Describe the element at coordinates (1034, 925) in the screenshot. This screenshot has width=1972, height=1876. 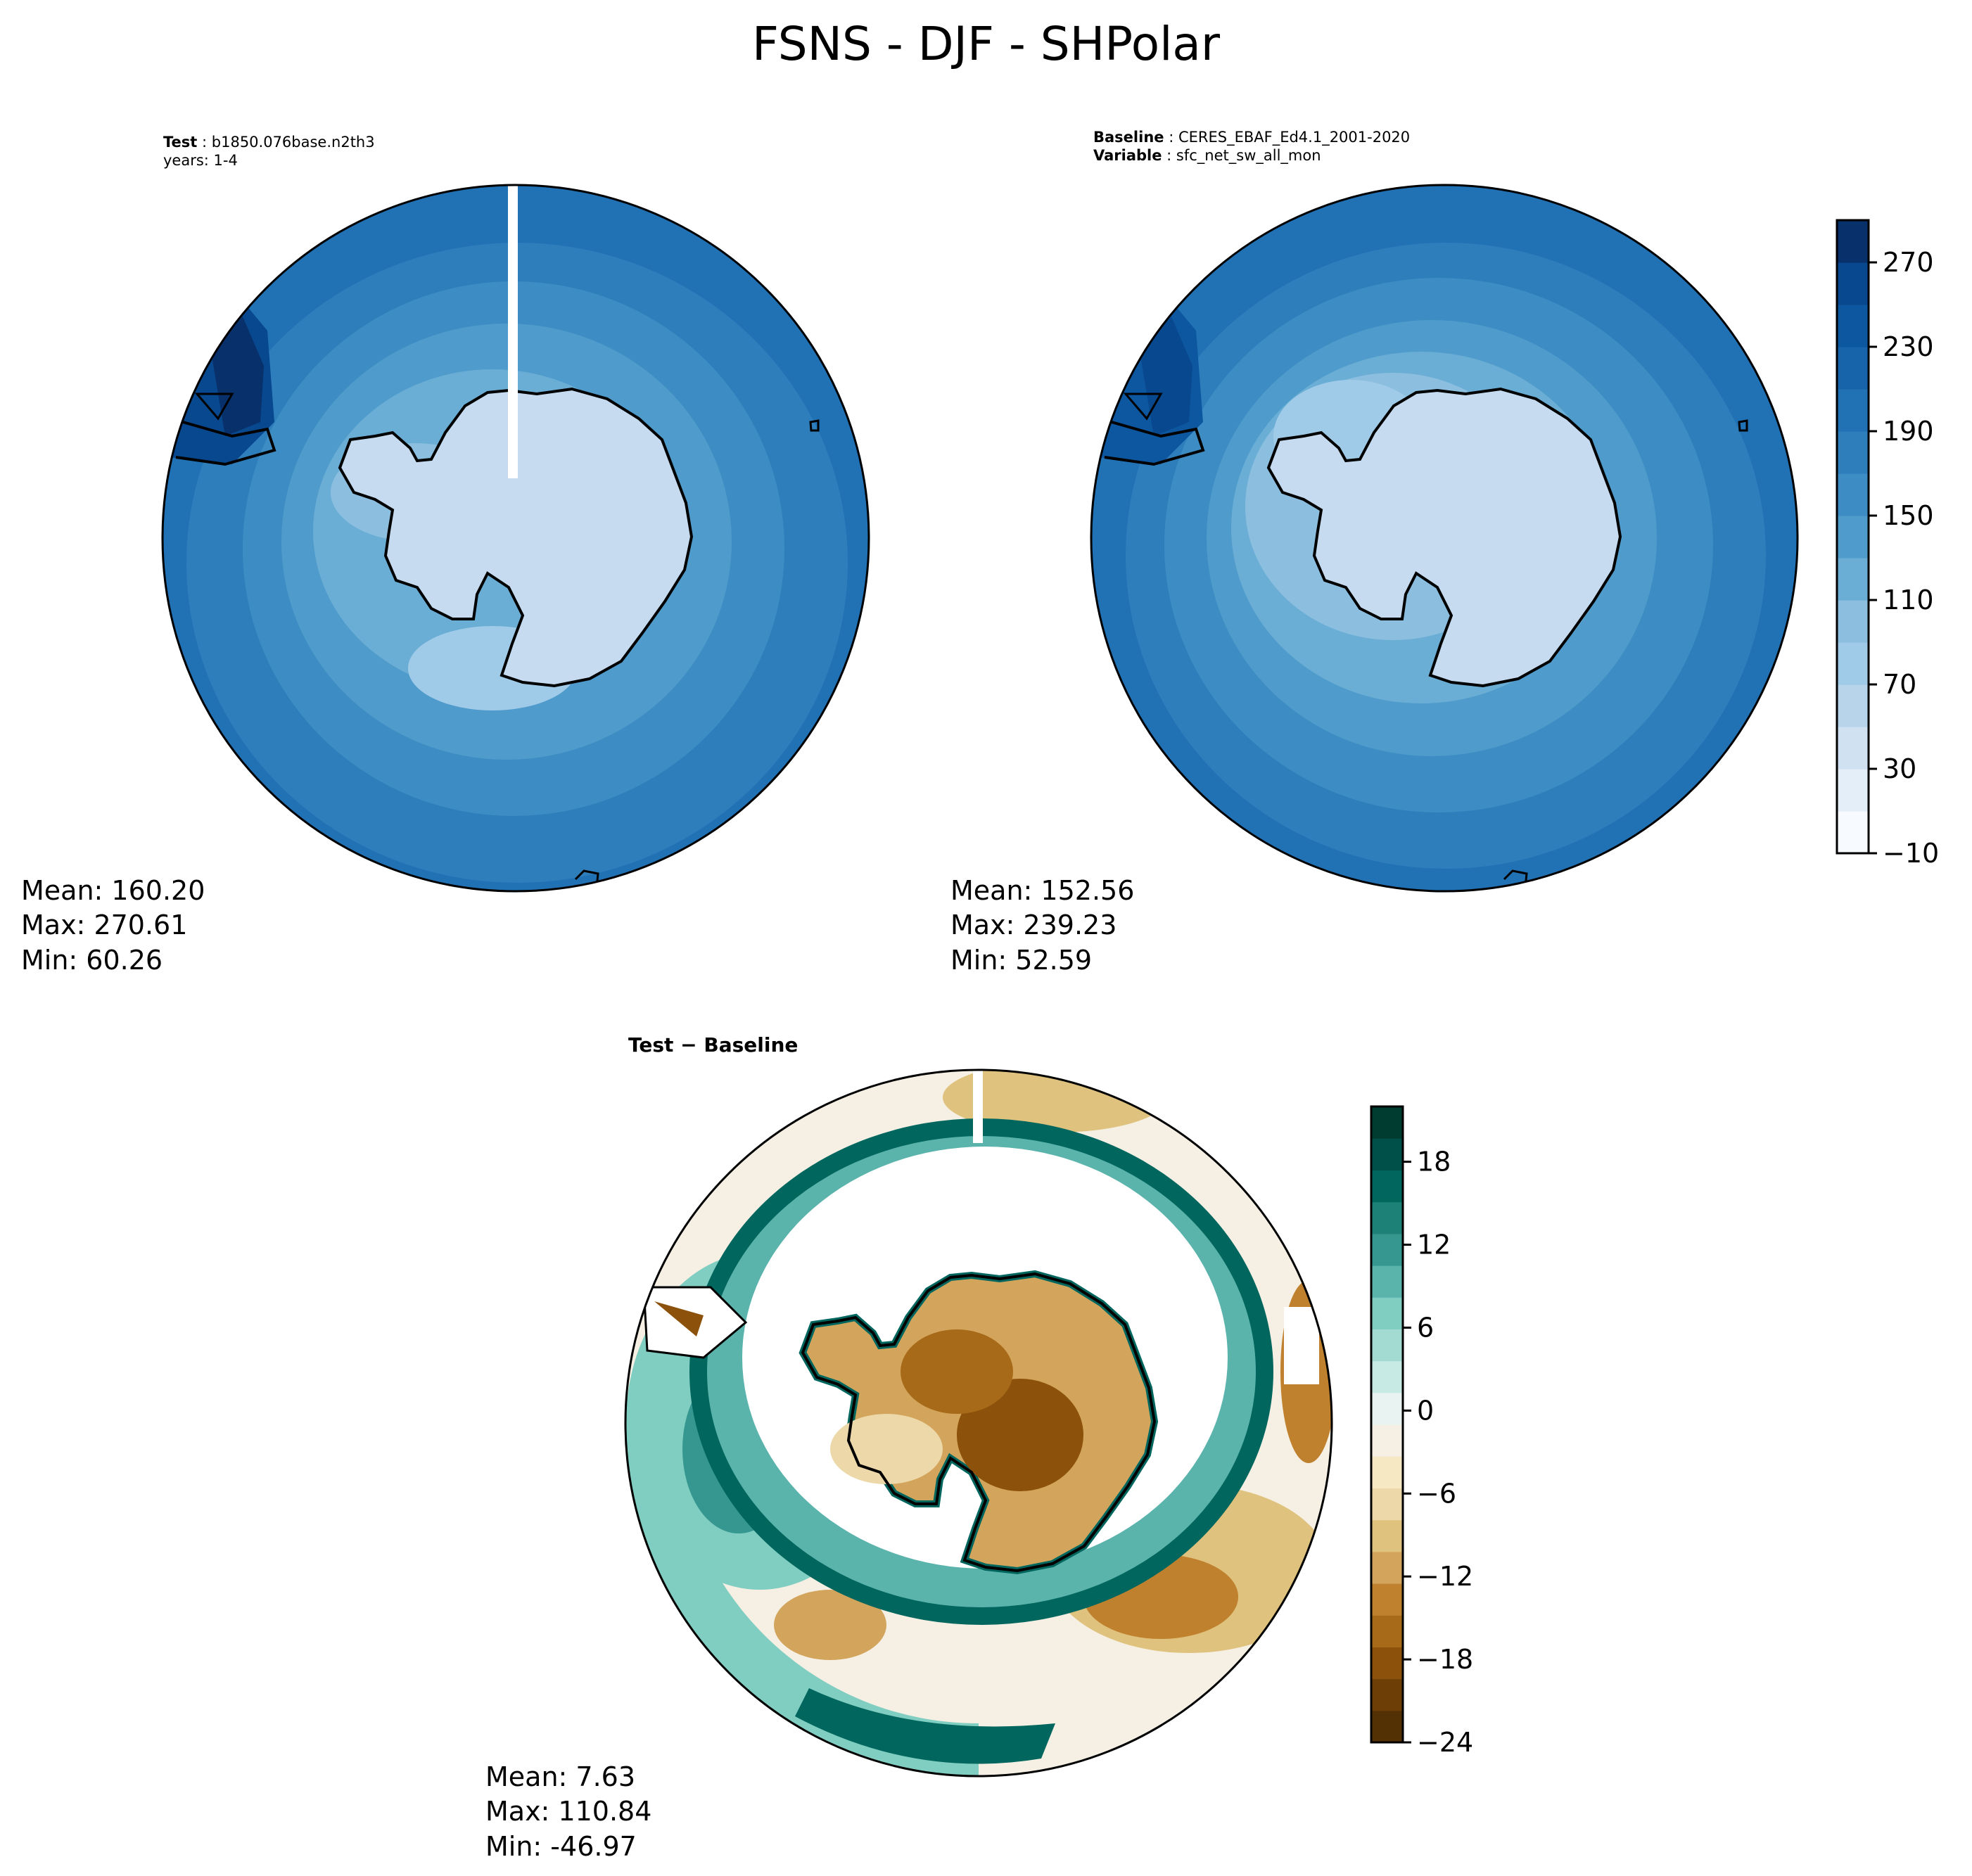
I see `baseline-max: Max: 239.23` at that location.